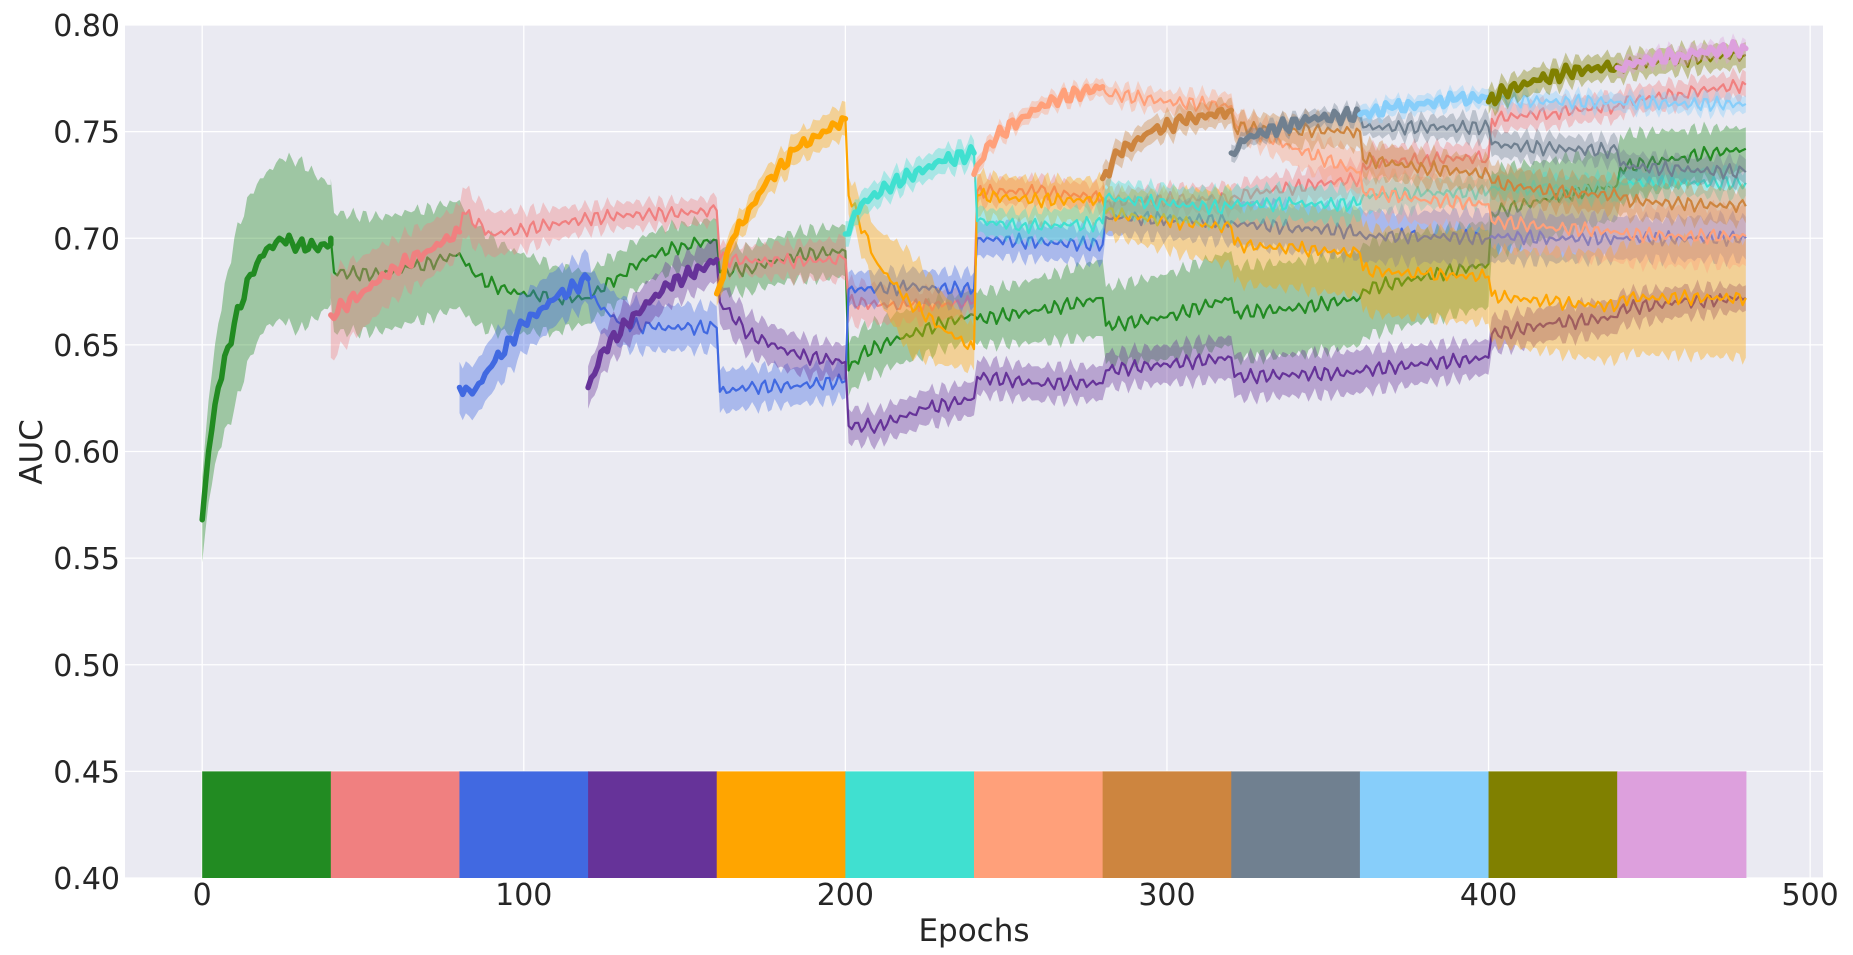  I want to click on task-12-train-line, so click(1681, 56).